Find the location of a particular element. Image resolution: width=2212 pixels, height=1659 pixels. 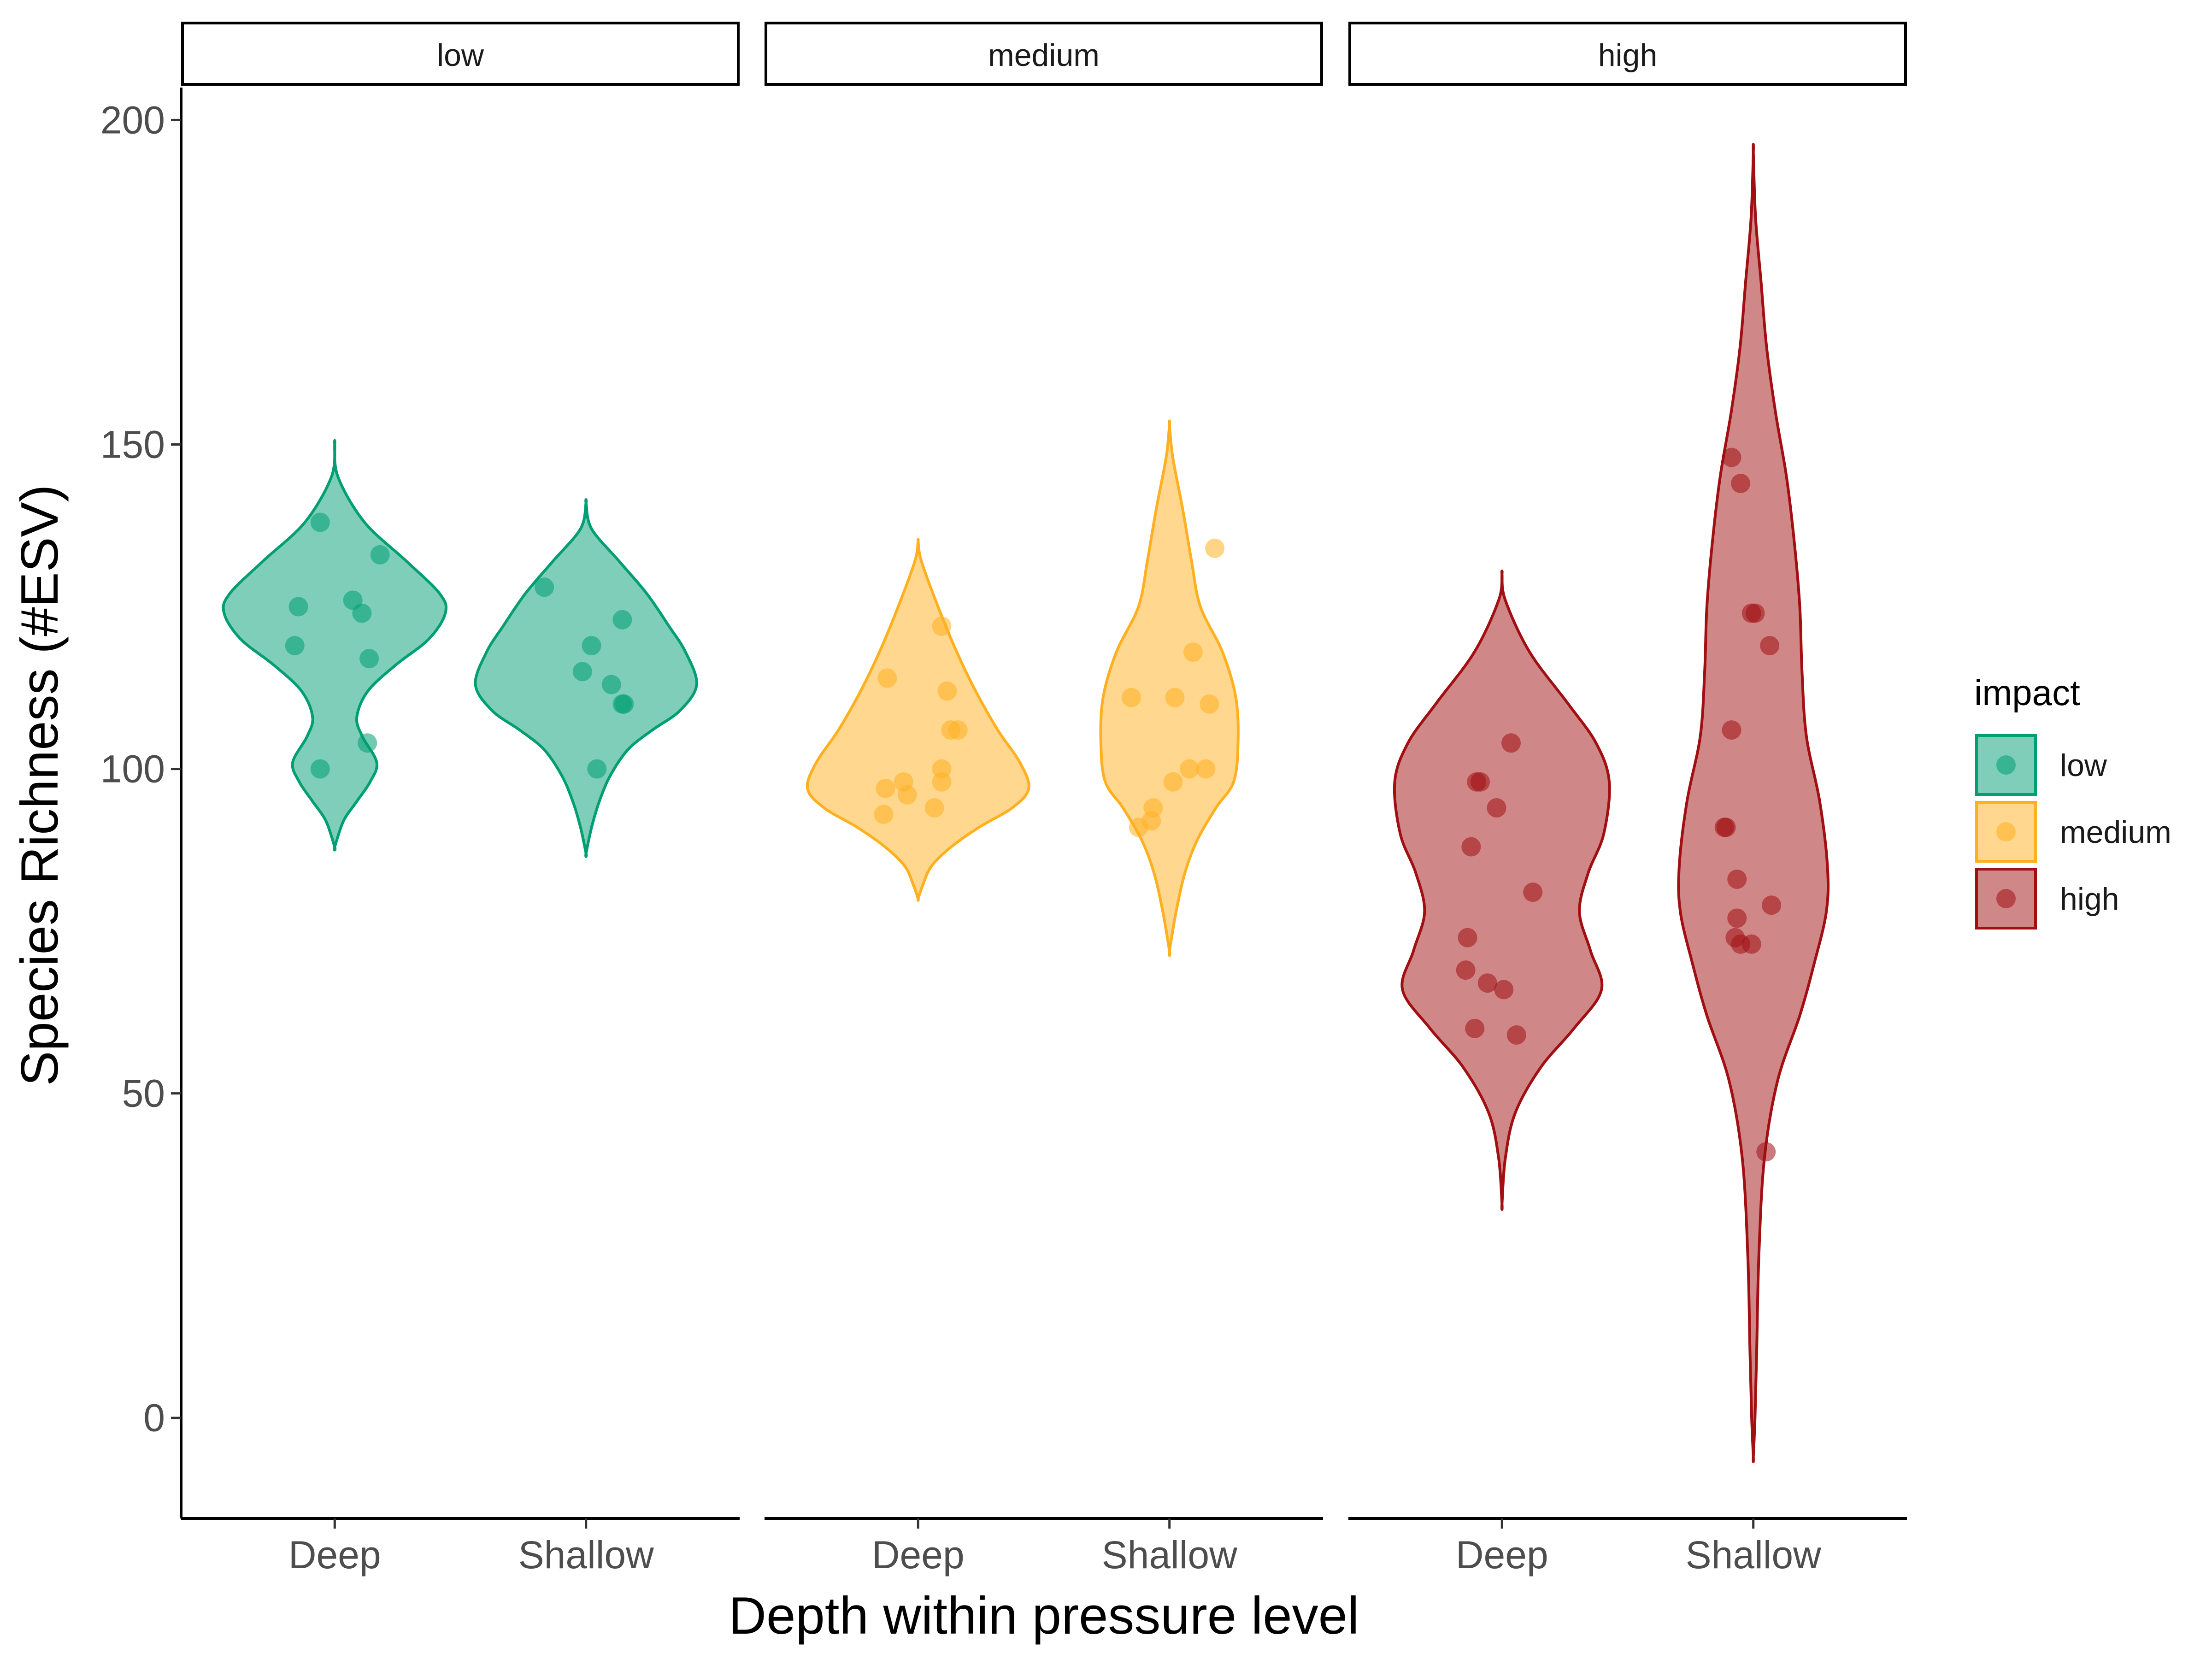

legend-key: medium is located at coordinates (2073, 832).